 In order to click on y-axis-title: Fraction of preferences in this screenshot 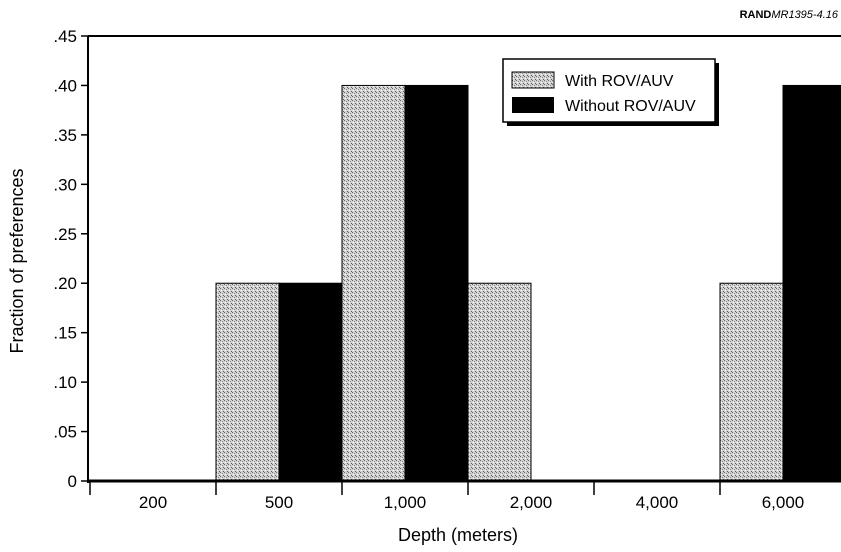, I will do `click(17, 260)`.